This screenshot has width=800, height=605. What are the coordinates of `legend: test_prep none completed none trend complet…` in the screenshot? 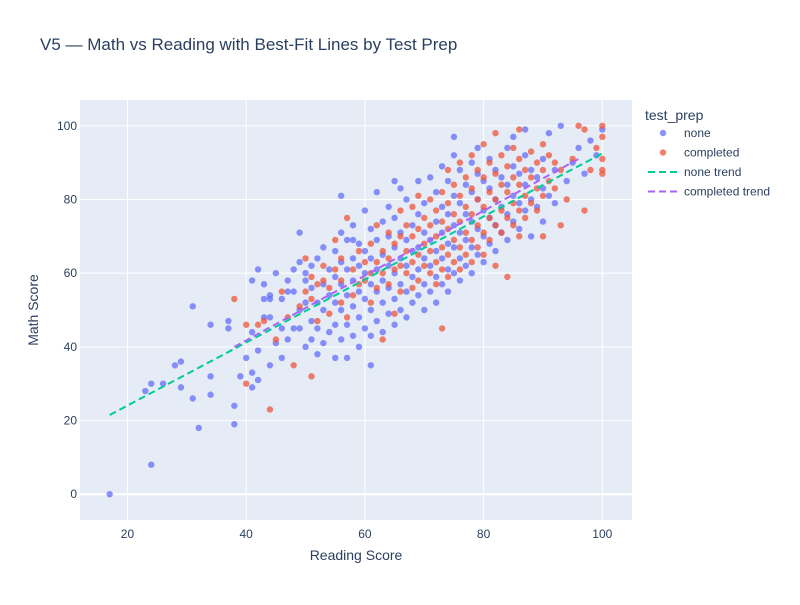 It's located at (707, 153).